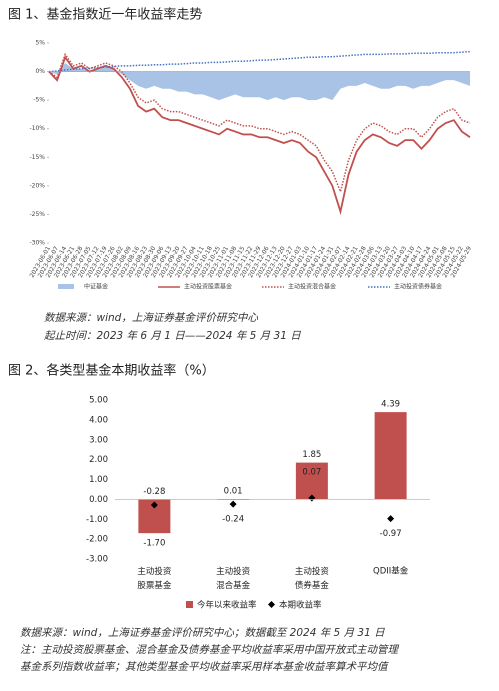 The height and width of the screenshot is (691, 499). I want to click on x-tick-label: 主动投资股票基金, so click(154, 578).